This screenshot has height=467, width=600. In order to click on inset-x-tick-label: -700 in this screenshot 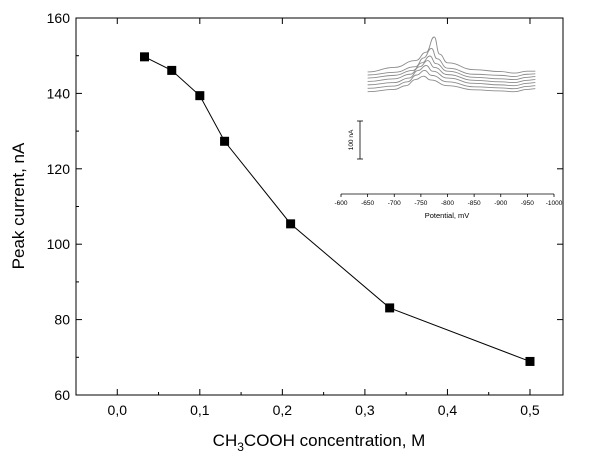, I will do `click(394, 203)`.